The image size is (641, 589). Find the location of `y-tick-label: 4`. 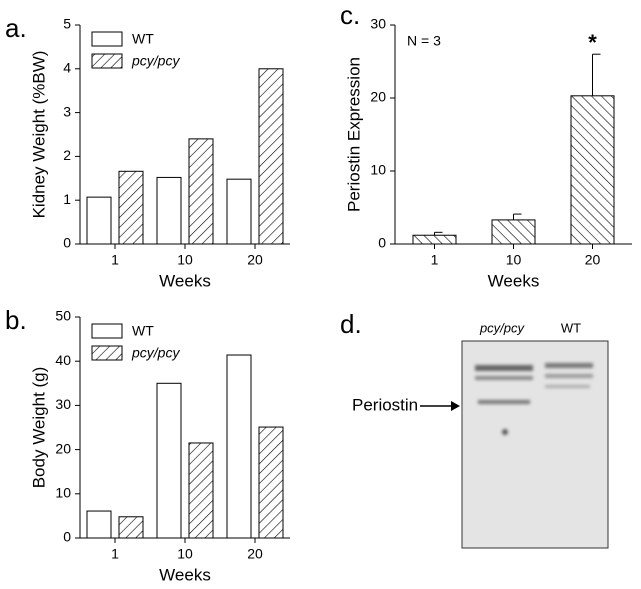

y-tick-label: 4 is located at coordinates (67, 68).